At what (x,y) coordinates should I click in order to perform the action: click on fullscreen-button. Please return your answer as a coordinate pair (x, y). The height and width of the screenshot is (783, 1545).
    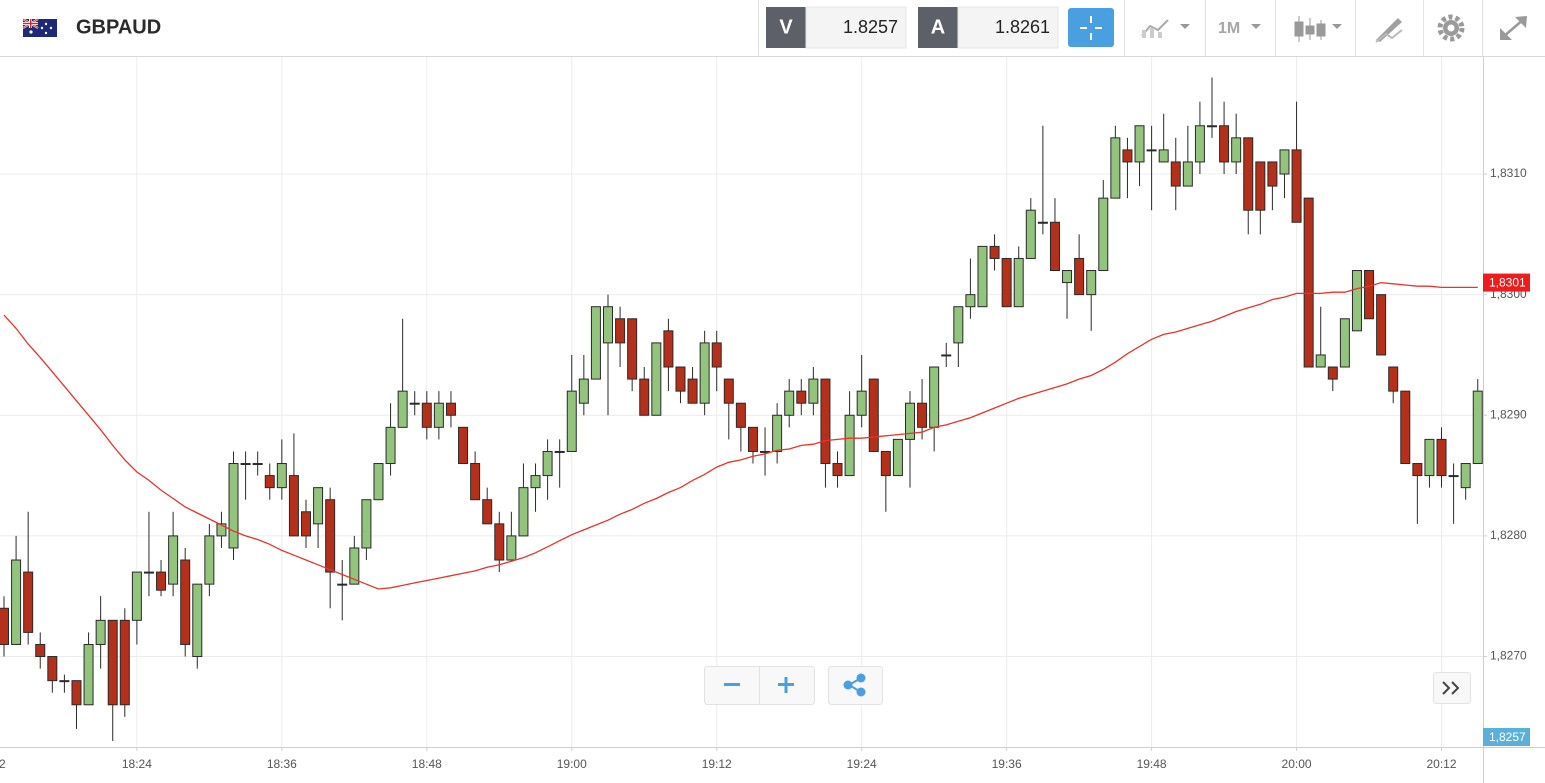
    Looking at the image, I should click on (1513, 28).